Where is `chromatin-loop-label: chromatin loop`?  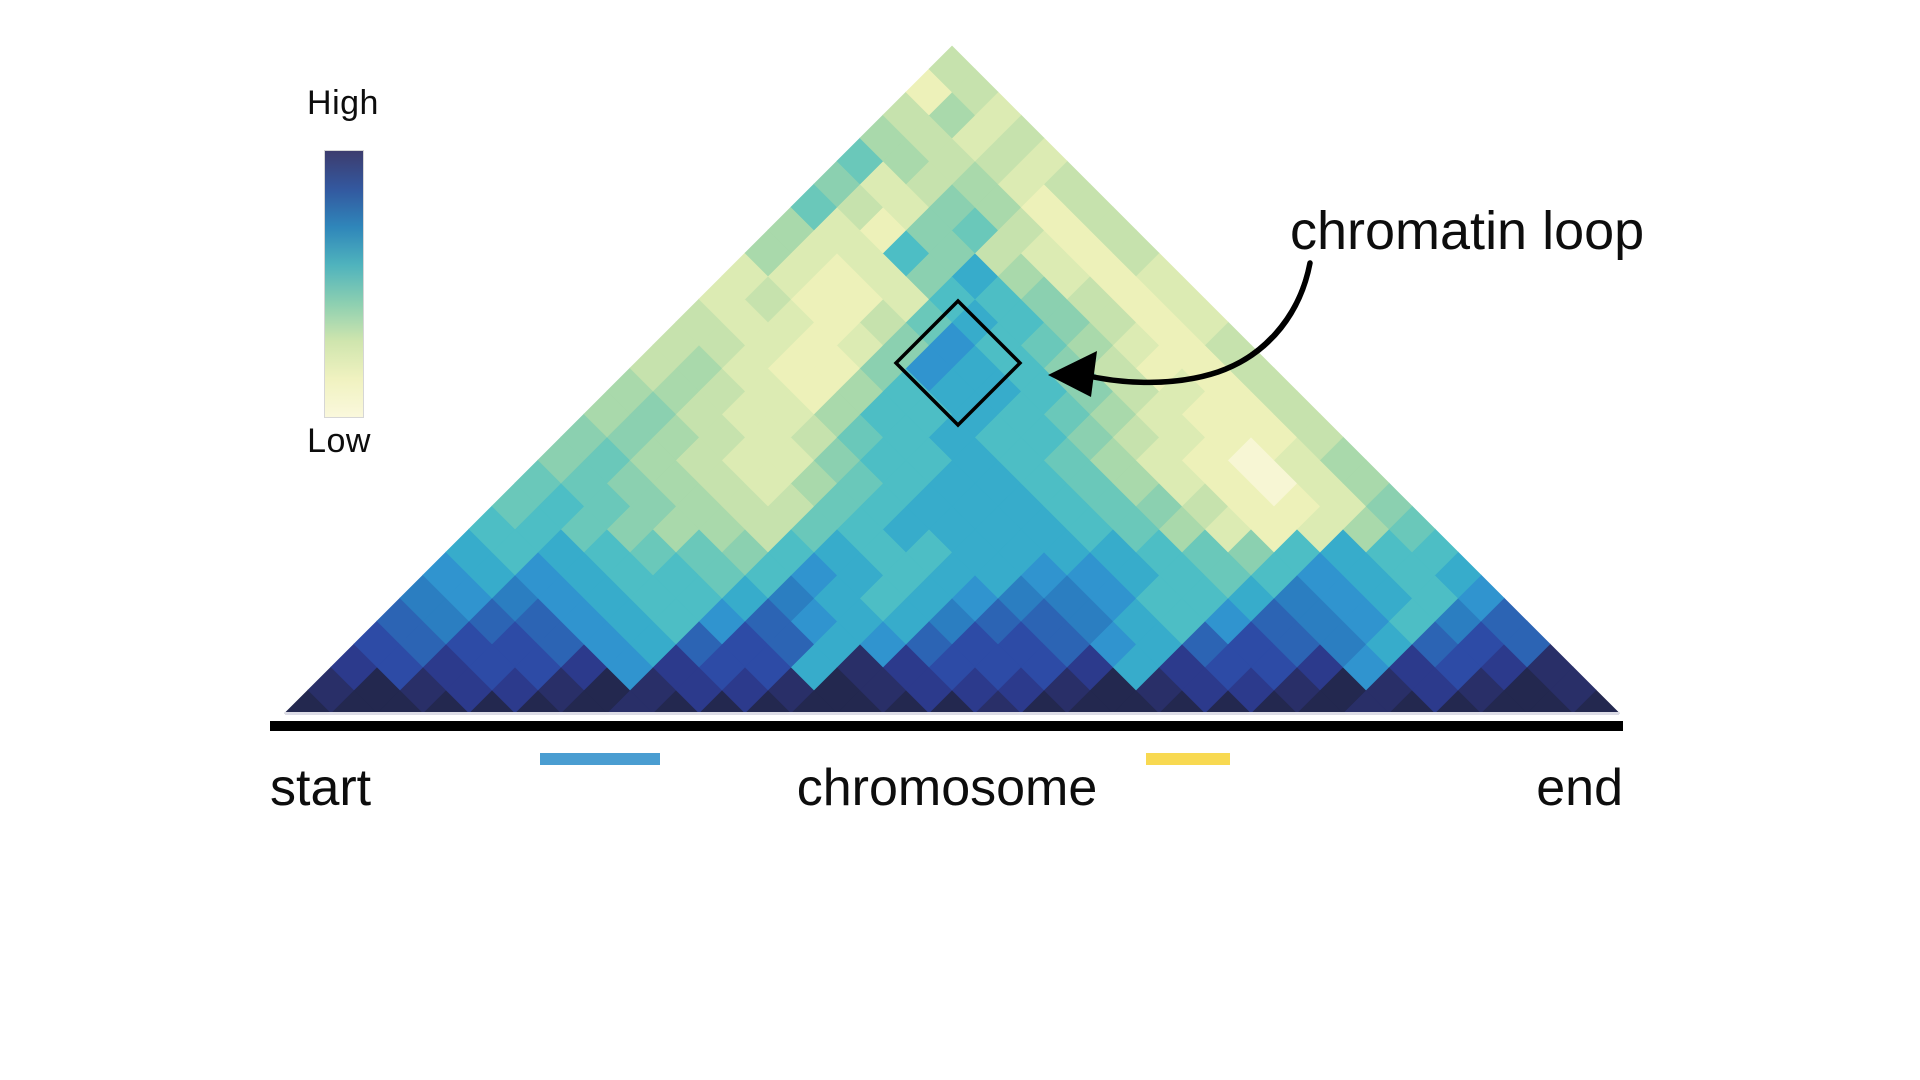
chromatin-loop-label: chromatin loop is located at coordinates (1467, 231).